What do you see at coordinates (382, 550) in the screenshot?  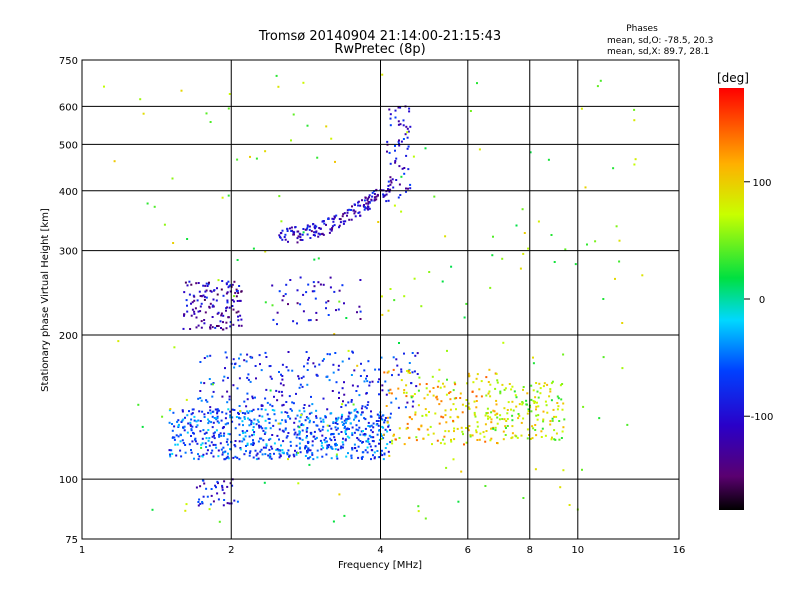 I see `x-ticks: 1 2 4 6 8 10 16` at bounding box center [382, 550].